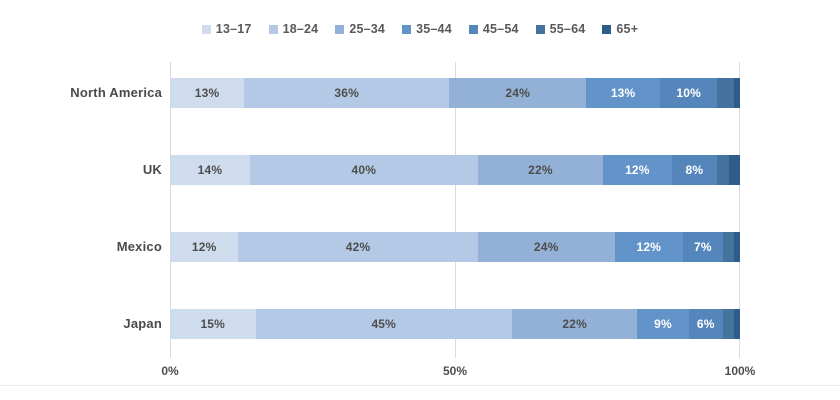 This screenshot has width=840, height=400. What do you see at coordinates (142, 323) in the screenshot?
I see `category-label: Japan` at bounding box center [142, 323].